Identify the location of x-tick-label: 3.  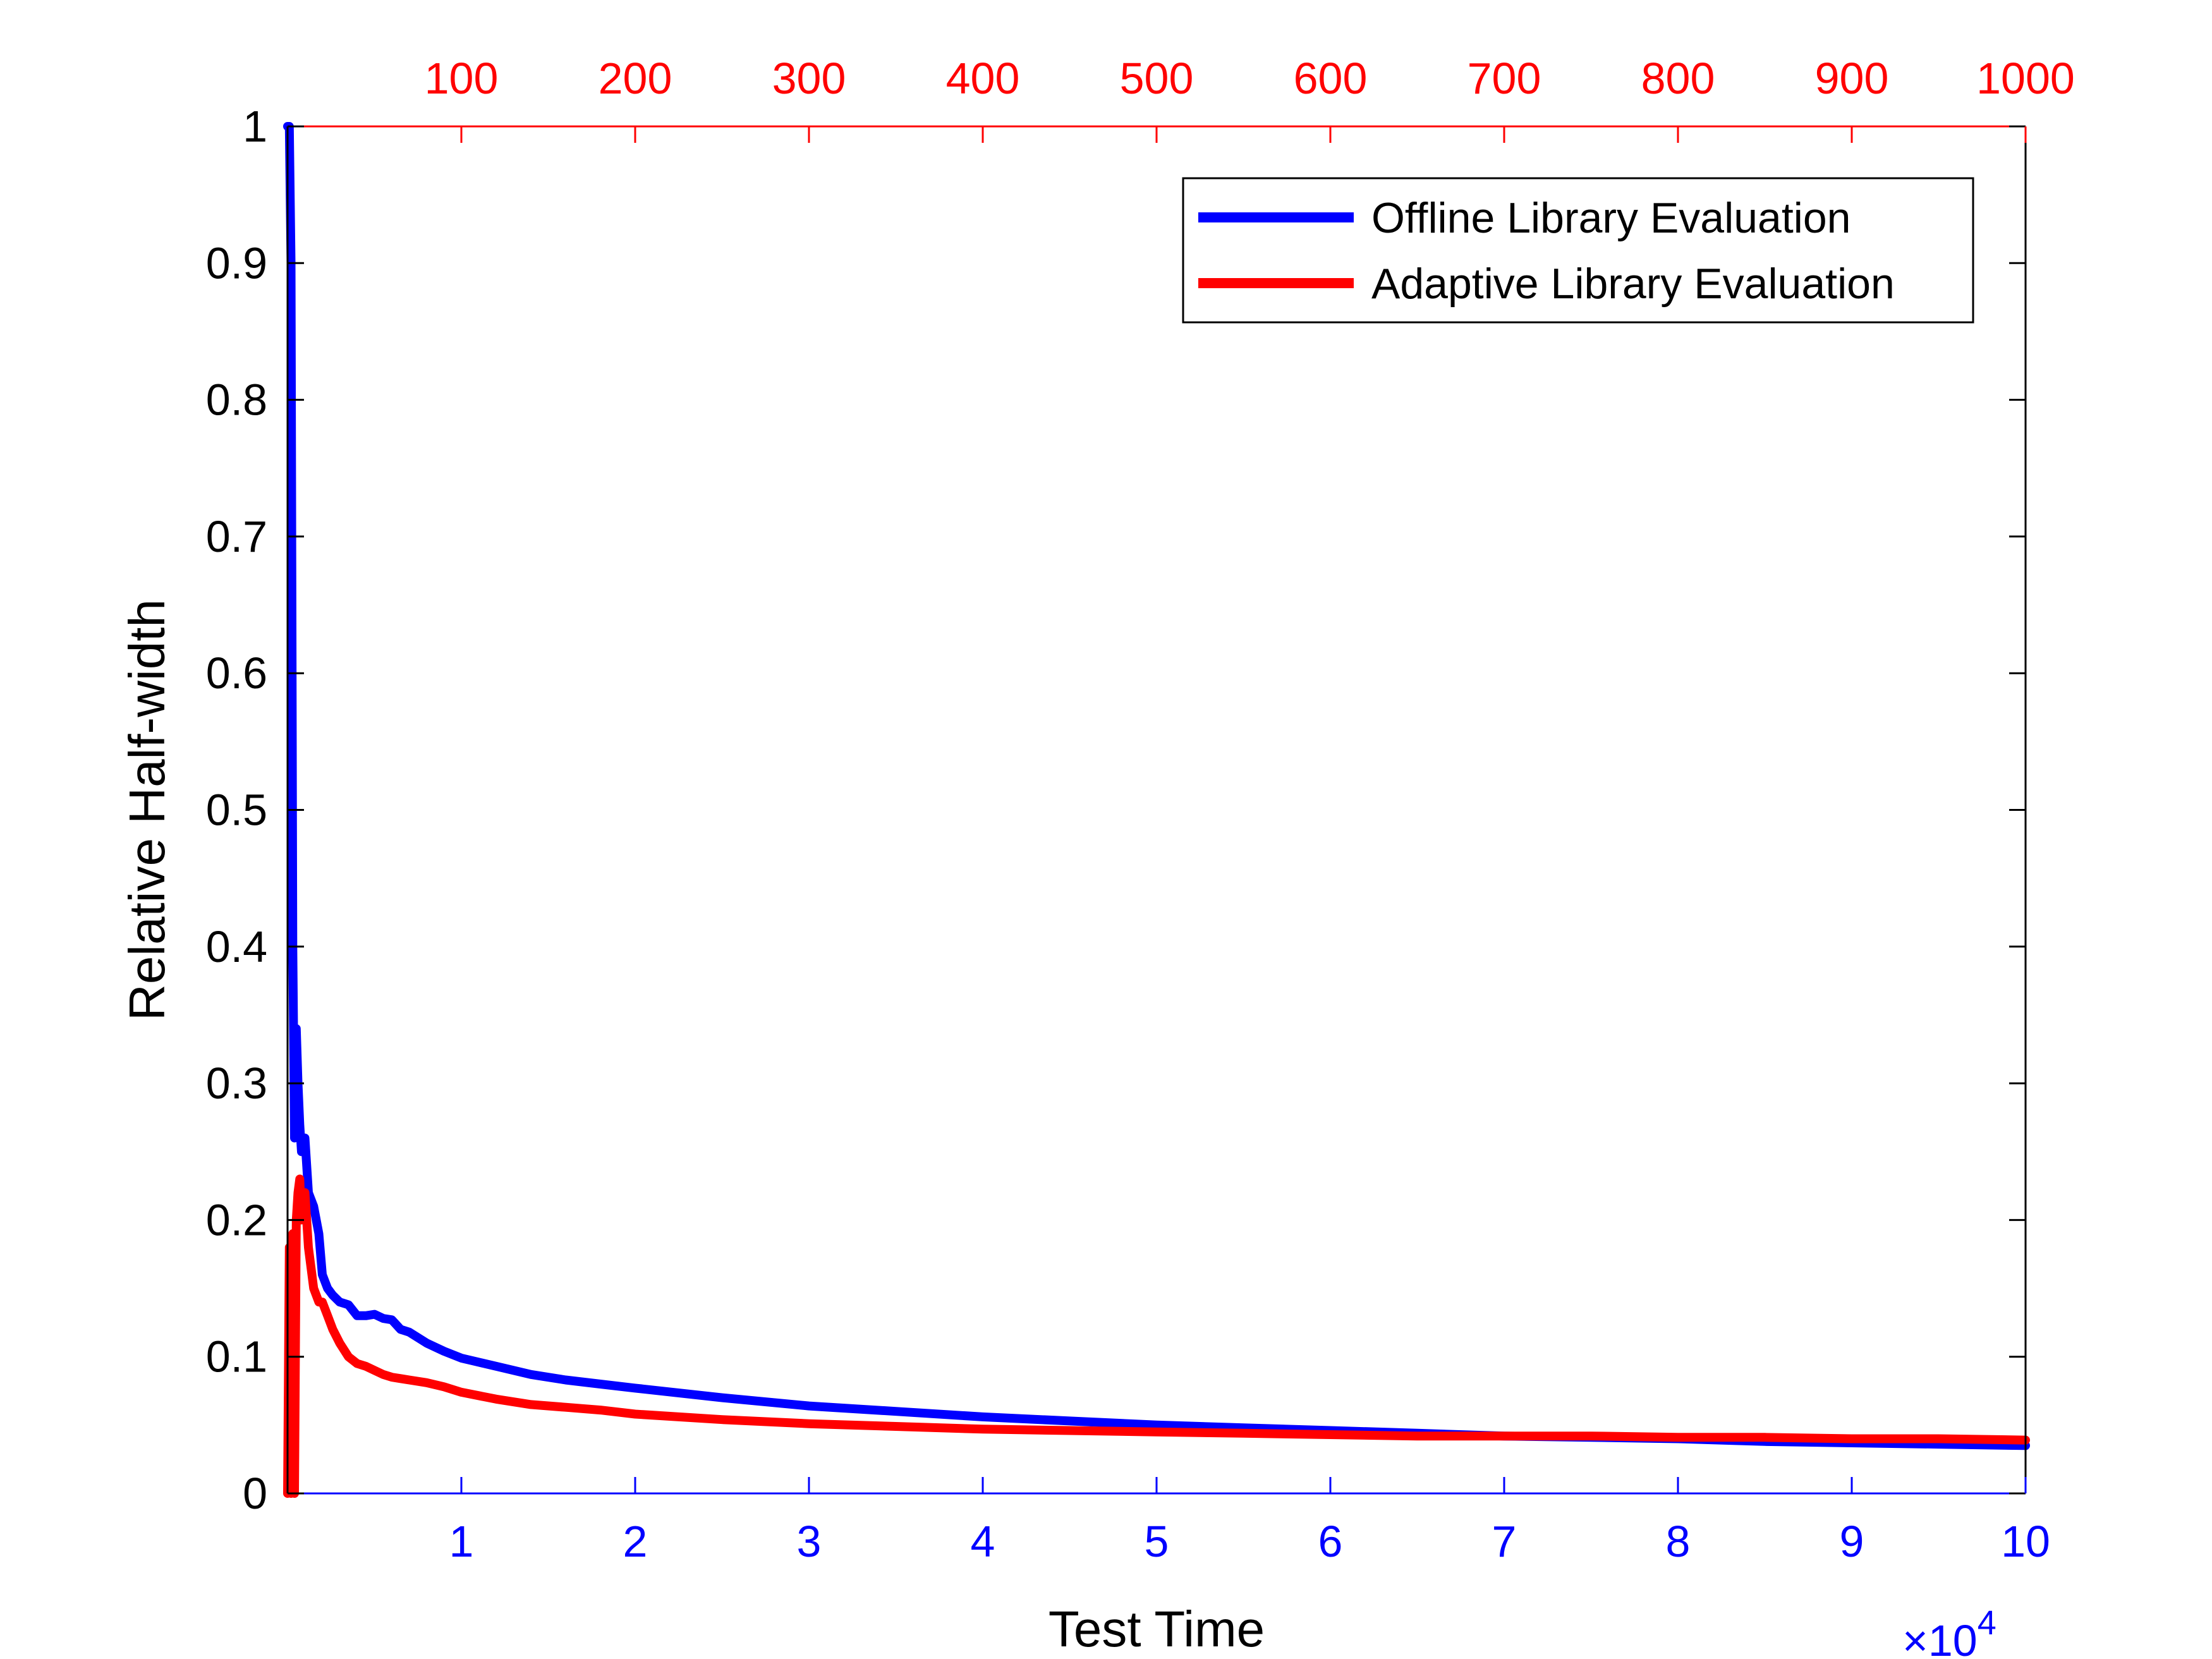
(809, 1541).